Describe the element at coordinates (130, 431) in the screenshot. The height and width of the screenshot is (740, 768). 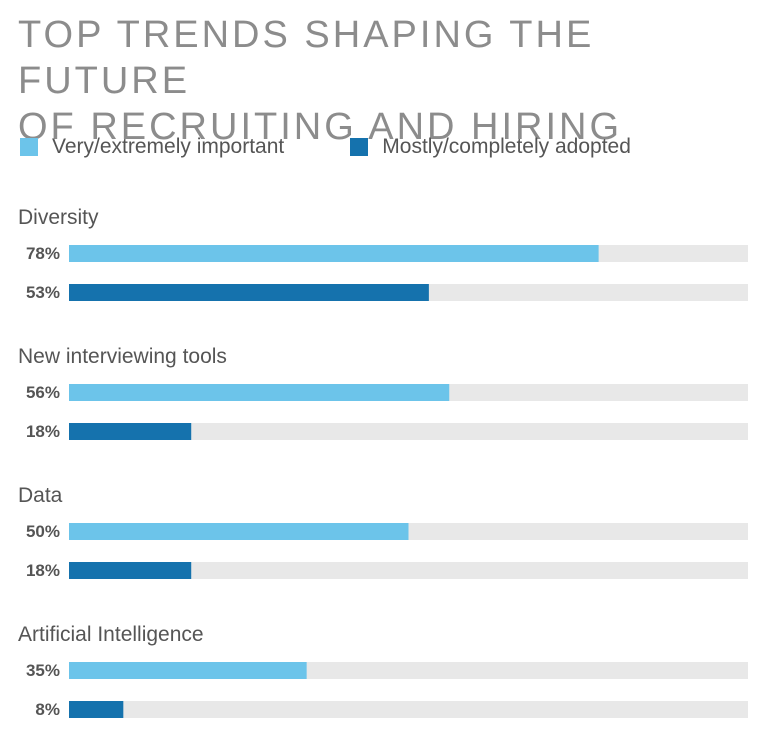
I see `bar-new-interviewing-tools-adopted` at that location.